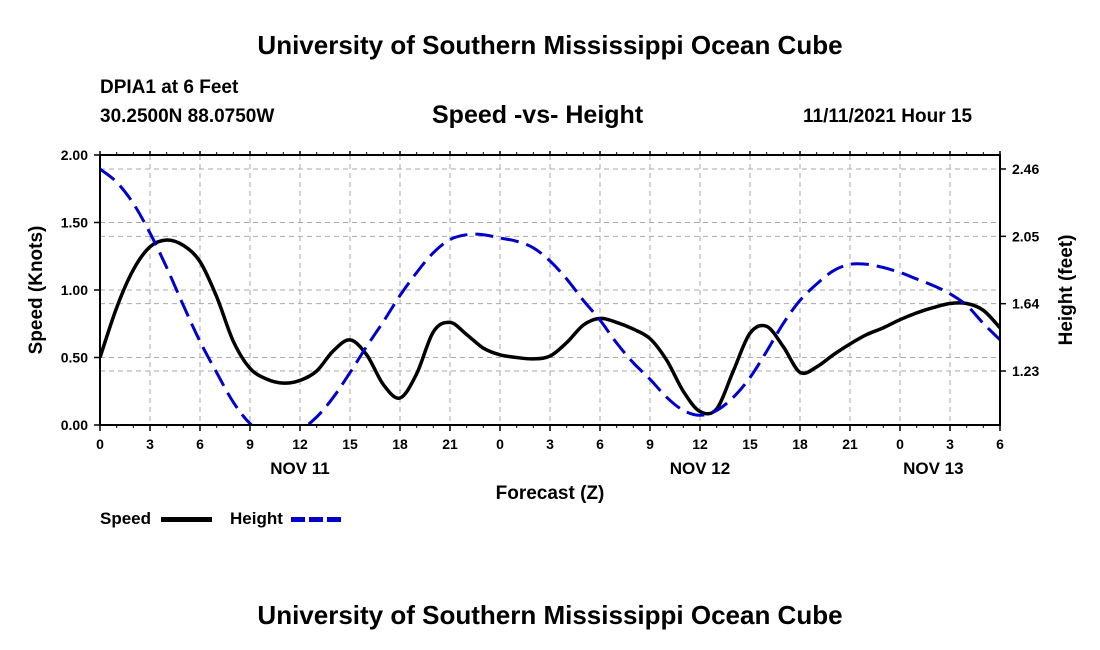  I want to click on y-axis-title: Speed (Knots), so click(36, 290).